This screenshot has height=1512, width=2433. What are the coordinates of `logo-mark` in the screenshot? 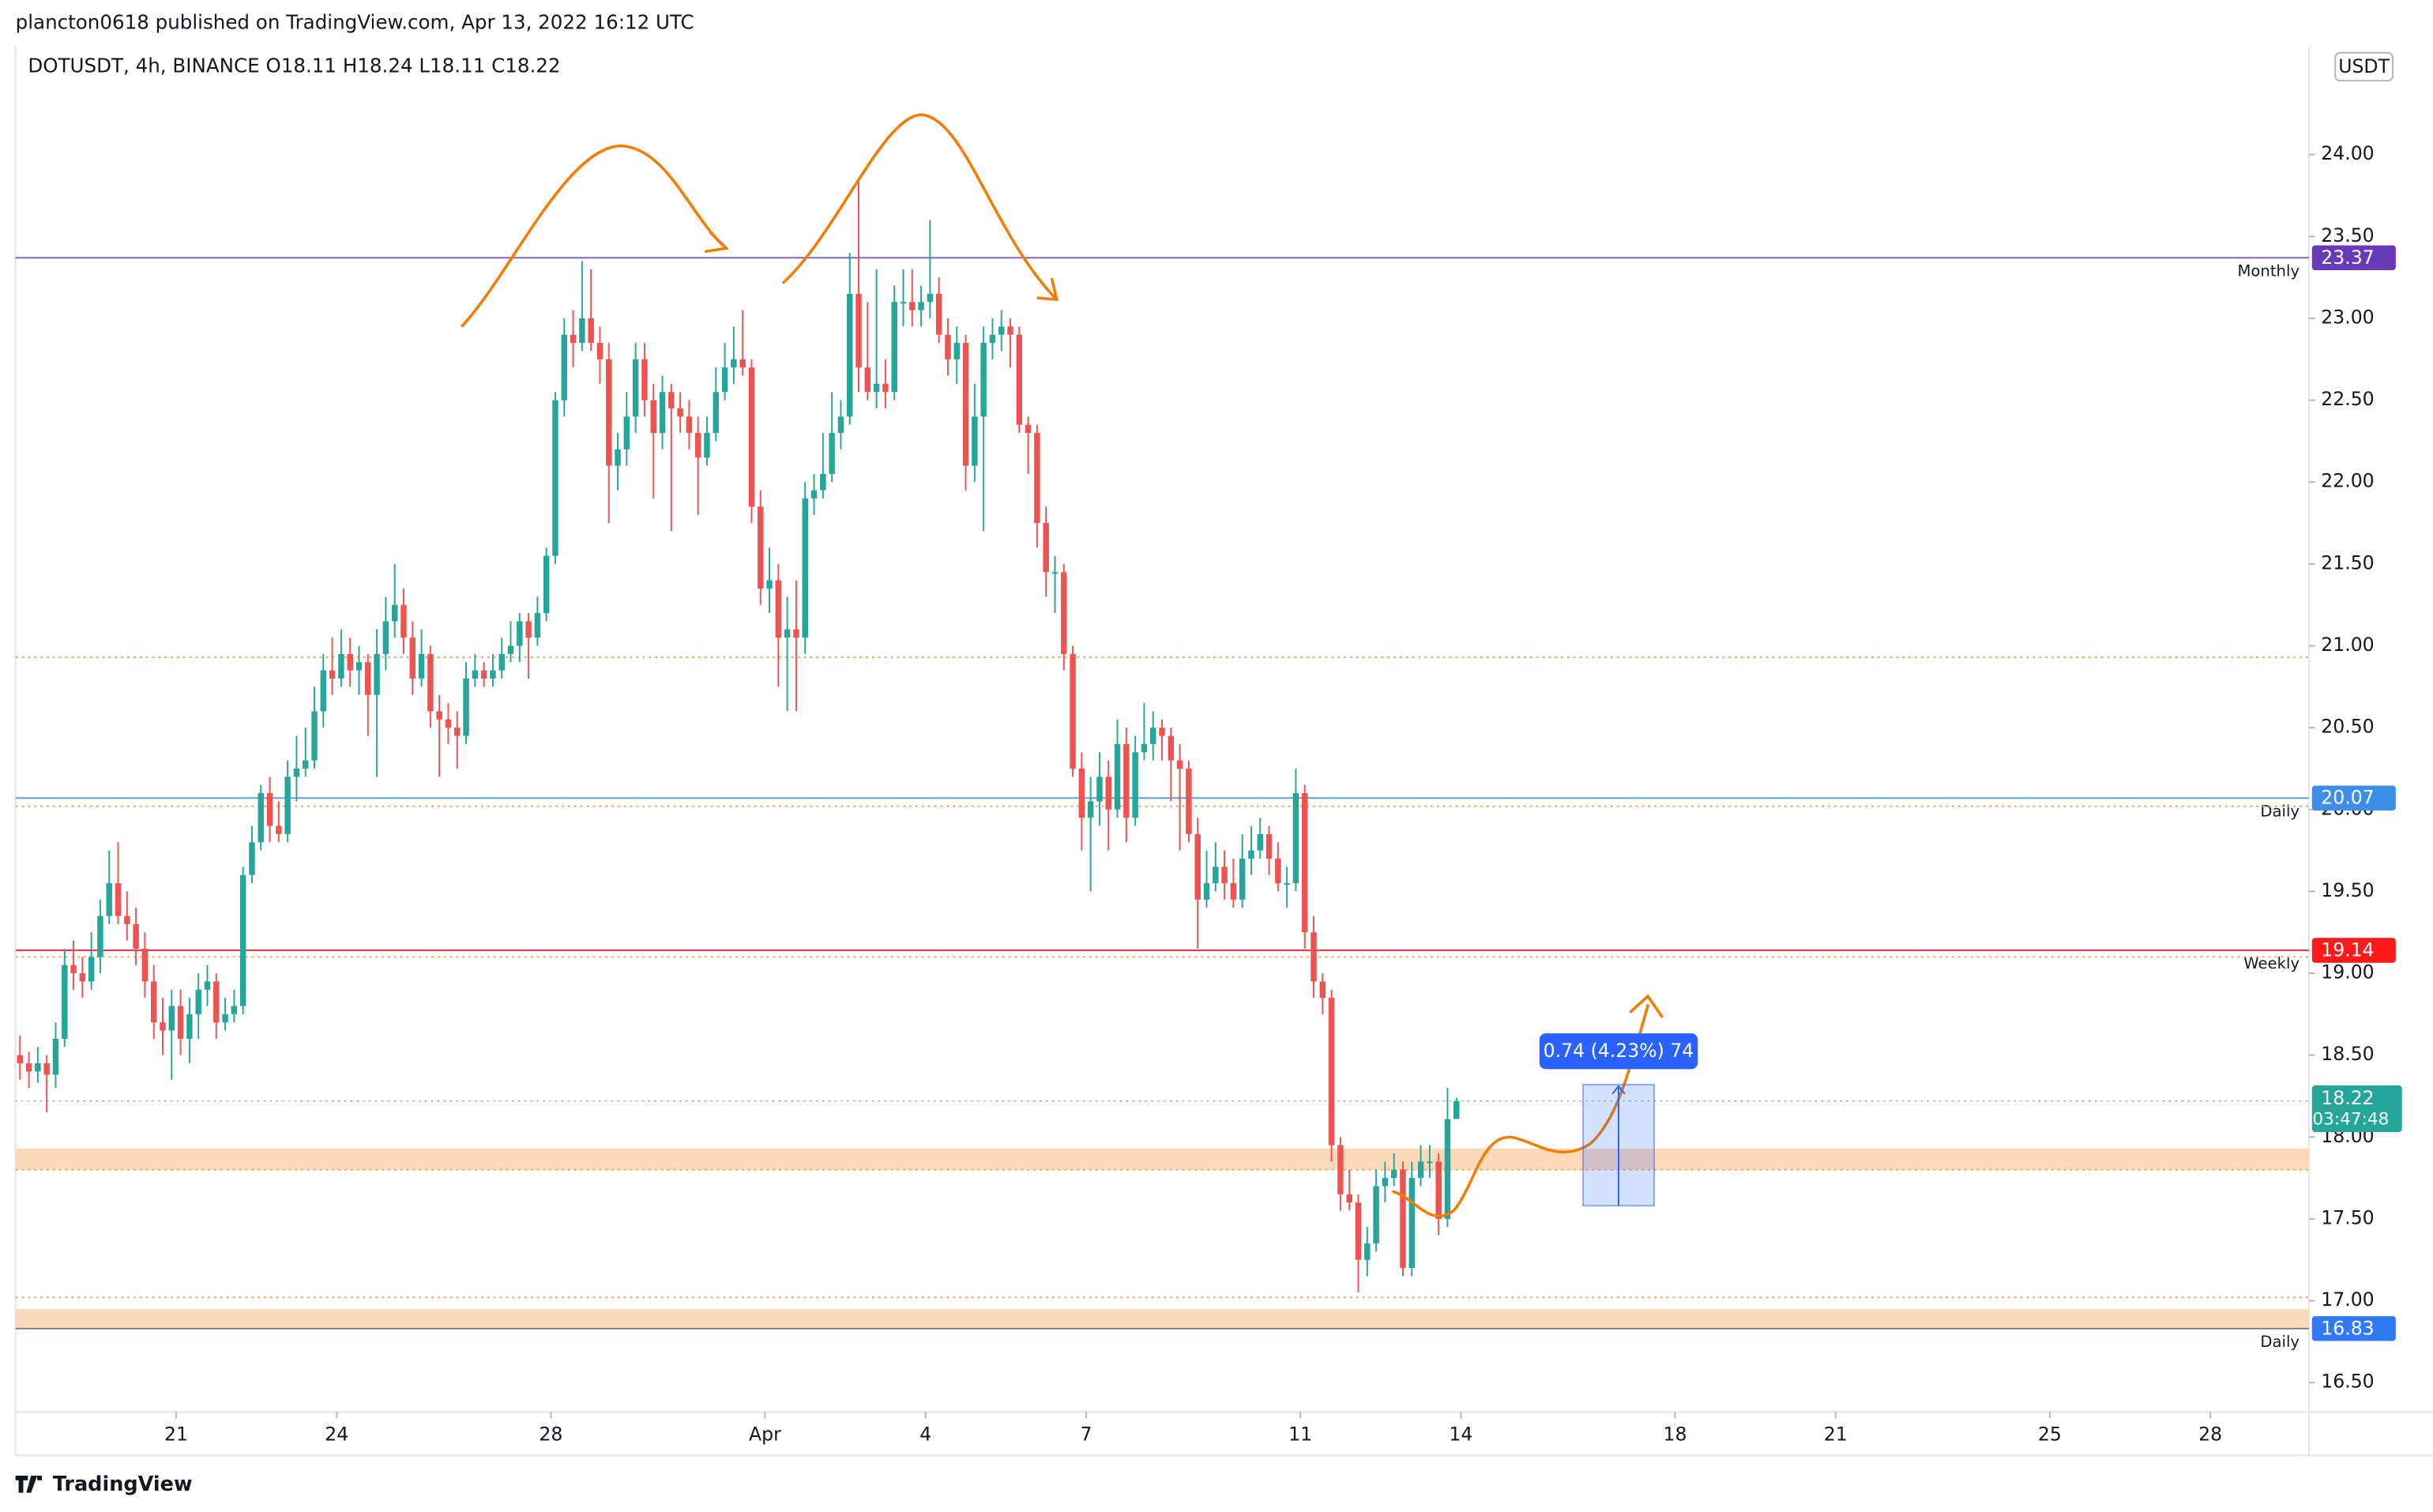 It's located at (29, 1484).